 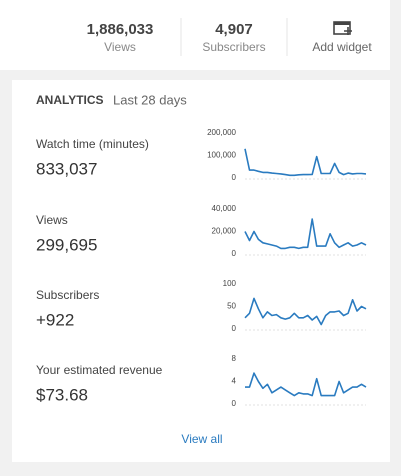 What do you see at coordinates (55, 319) in the screenshot?
I see `metric-value: +922` at bounding box center [55, 319].